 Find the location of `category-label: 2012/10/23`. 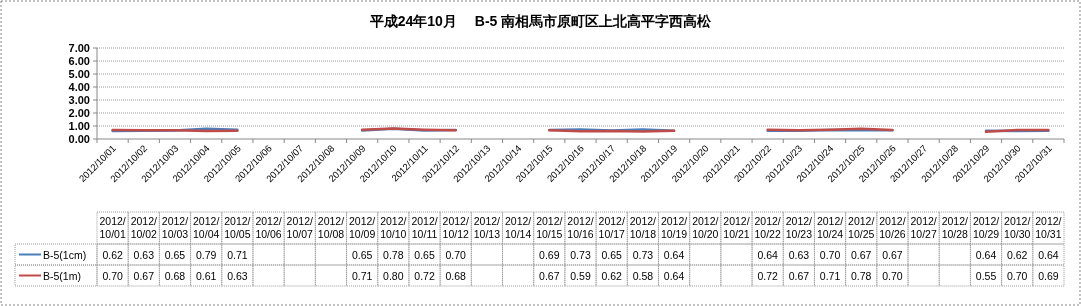

category-label: 2012/10/23 is located at coordinates (798, 227).